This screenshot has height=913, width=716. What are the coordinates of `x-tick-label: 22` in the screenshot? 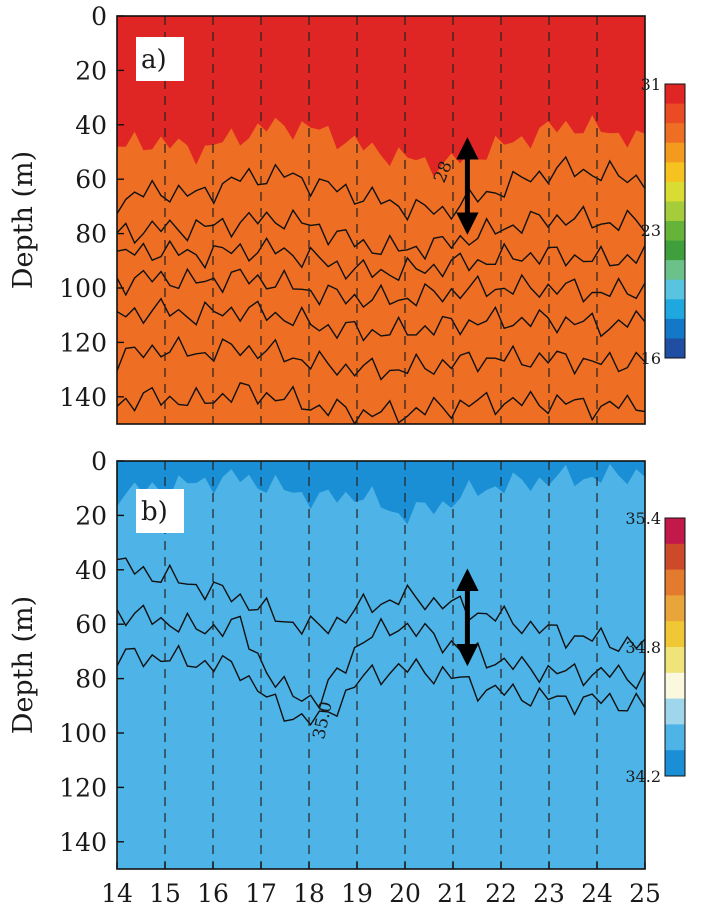 It's located at (501, 893).